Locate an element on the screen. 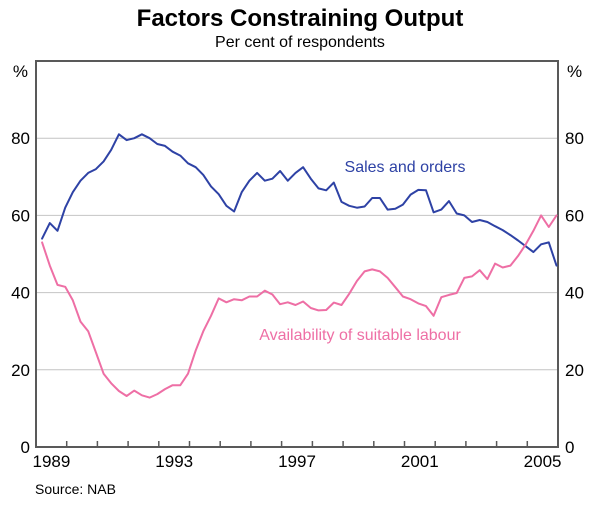  x-tick-label: 1989 is located at coordinates (51, 461).